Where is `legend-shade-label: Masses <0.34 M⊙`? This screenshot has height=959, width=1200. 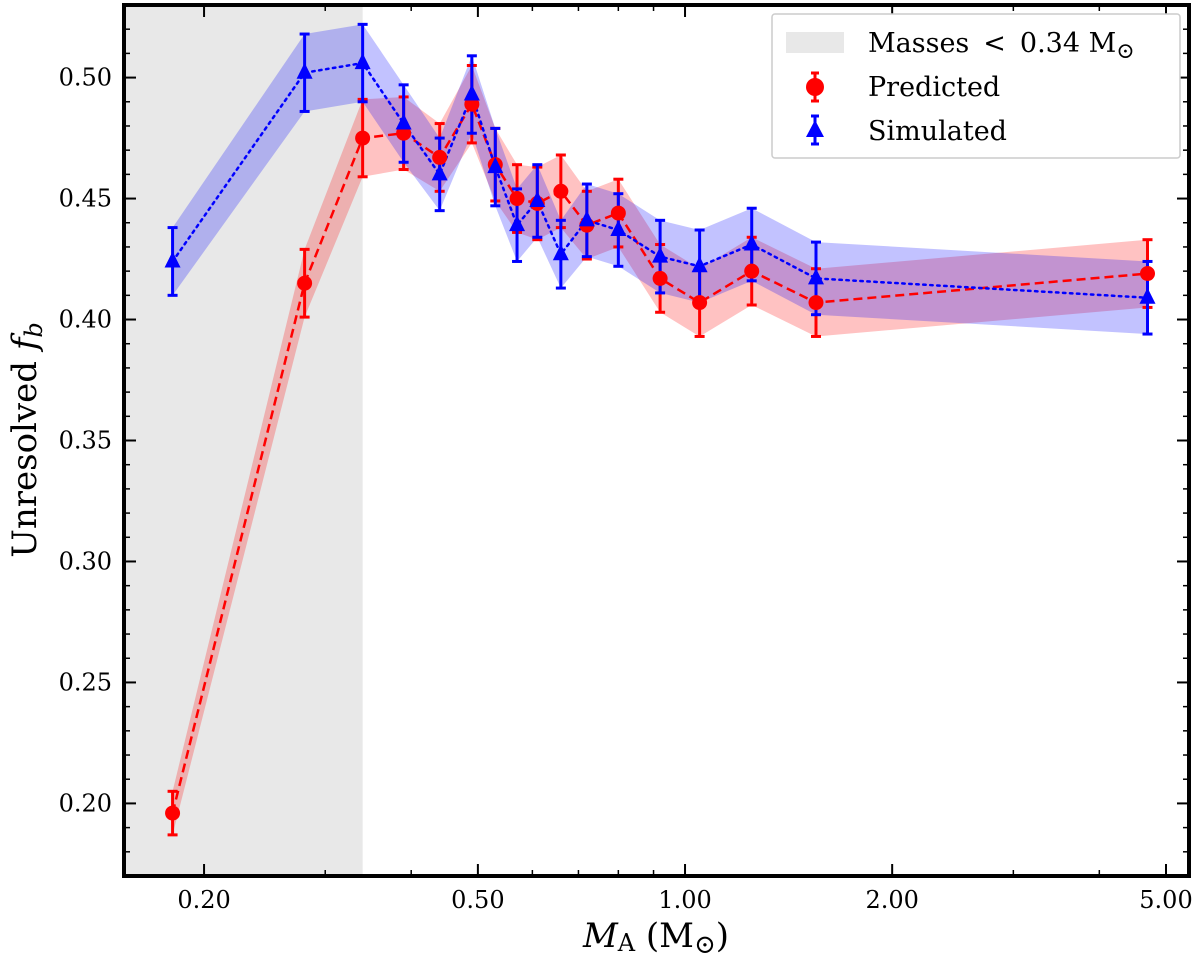 legend-shade-label: Masses <0.34 M⊙ is located at coordinates (1001, 46).